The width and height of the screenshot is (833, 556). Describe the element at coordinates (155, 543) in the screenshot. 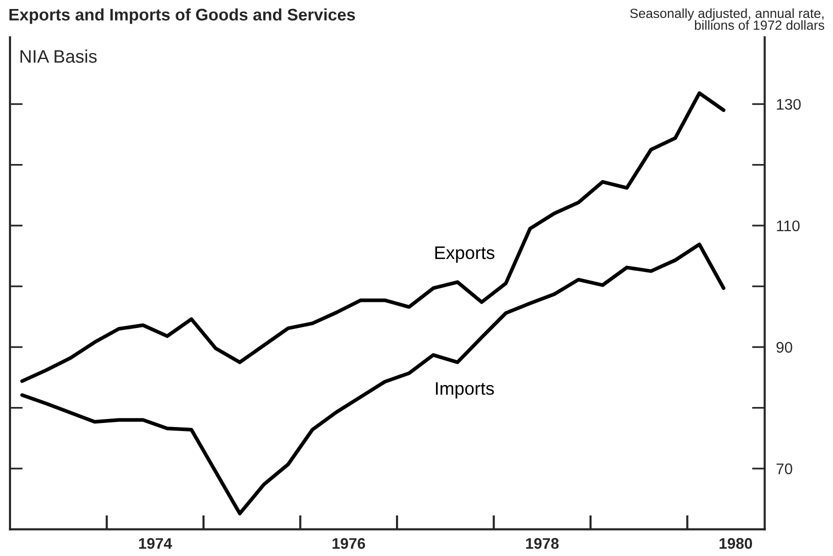

I see `x-tick-label: 1974` at that location.